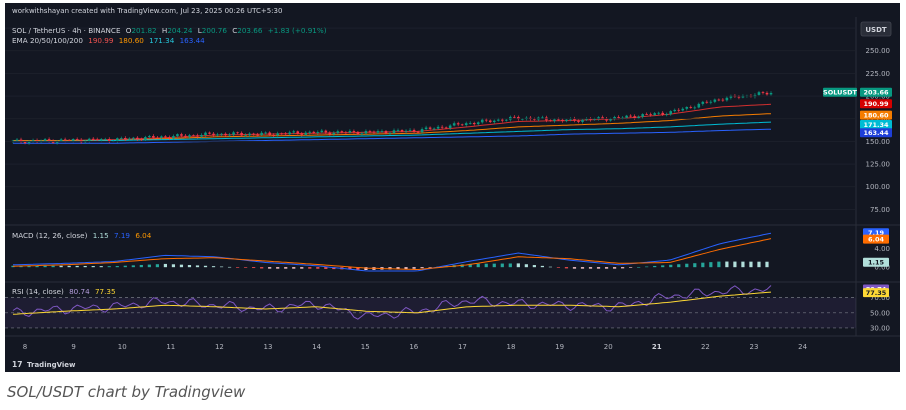 This screenshot has height=410, width=906. I want to click on tradingview-logo: 𝟭𝟳 TradingView, so click(44, 364).